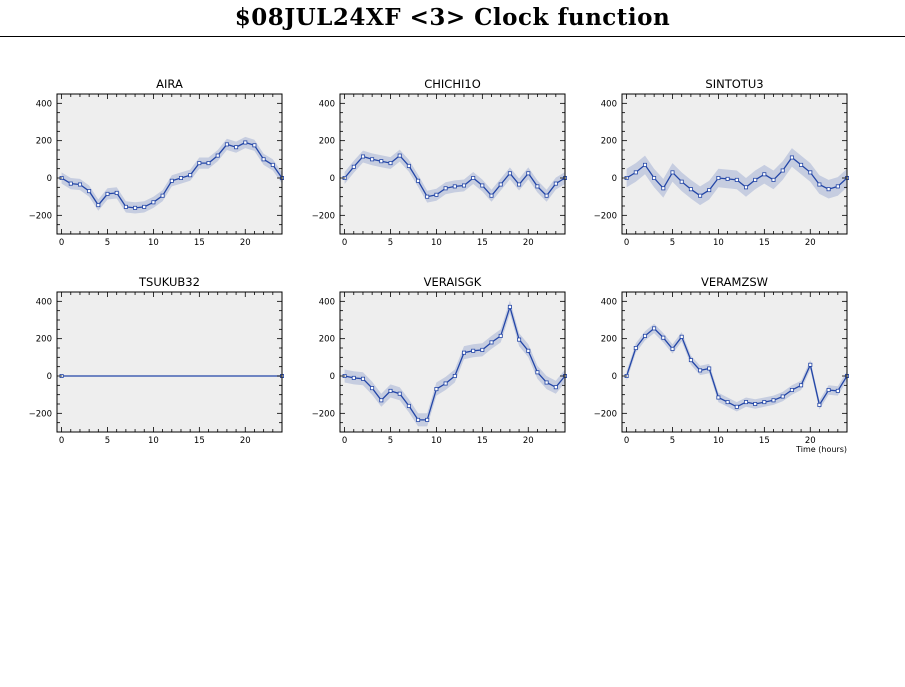  Describe the element at coordinates (327, 104) in the screenshot. I see `y-tick-label: 400` at that location.